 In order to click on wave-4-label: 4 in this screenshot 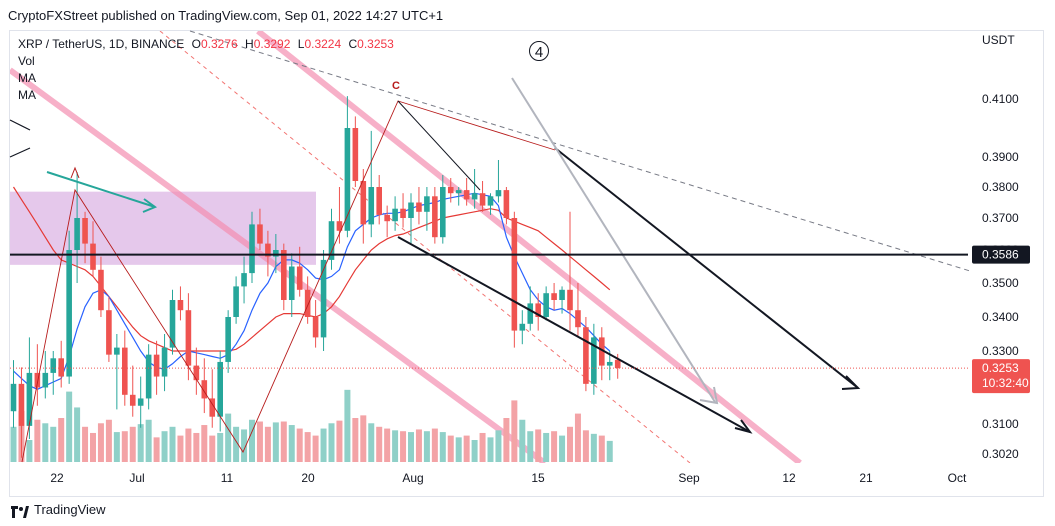, I will do `click(539, 52)`.